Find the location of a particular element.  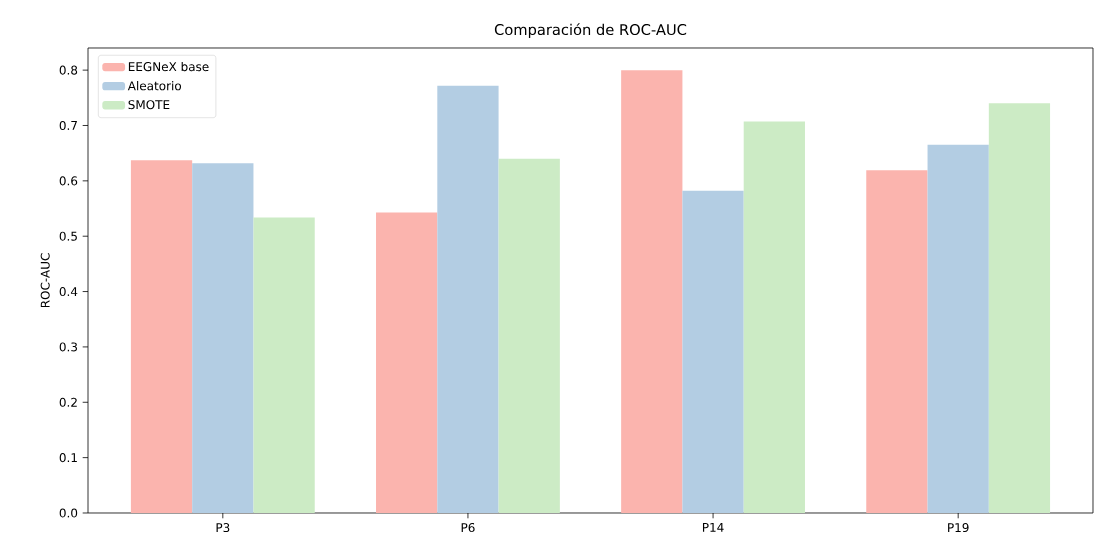

y-tick-label: 0.8 is located at coordinates (68, 70).